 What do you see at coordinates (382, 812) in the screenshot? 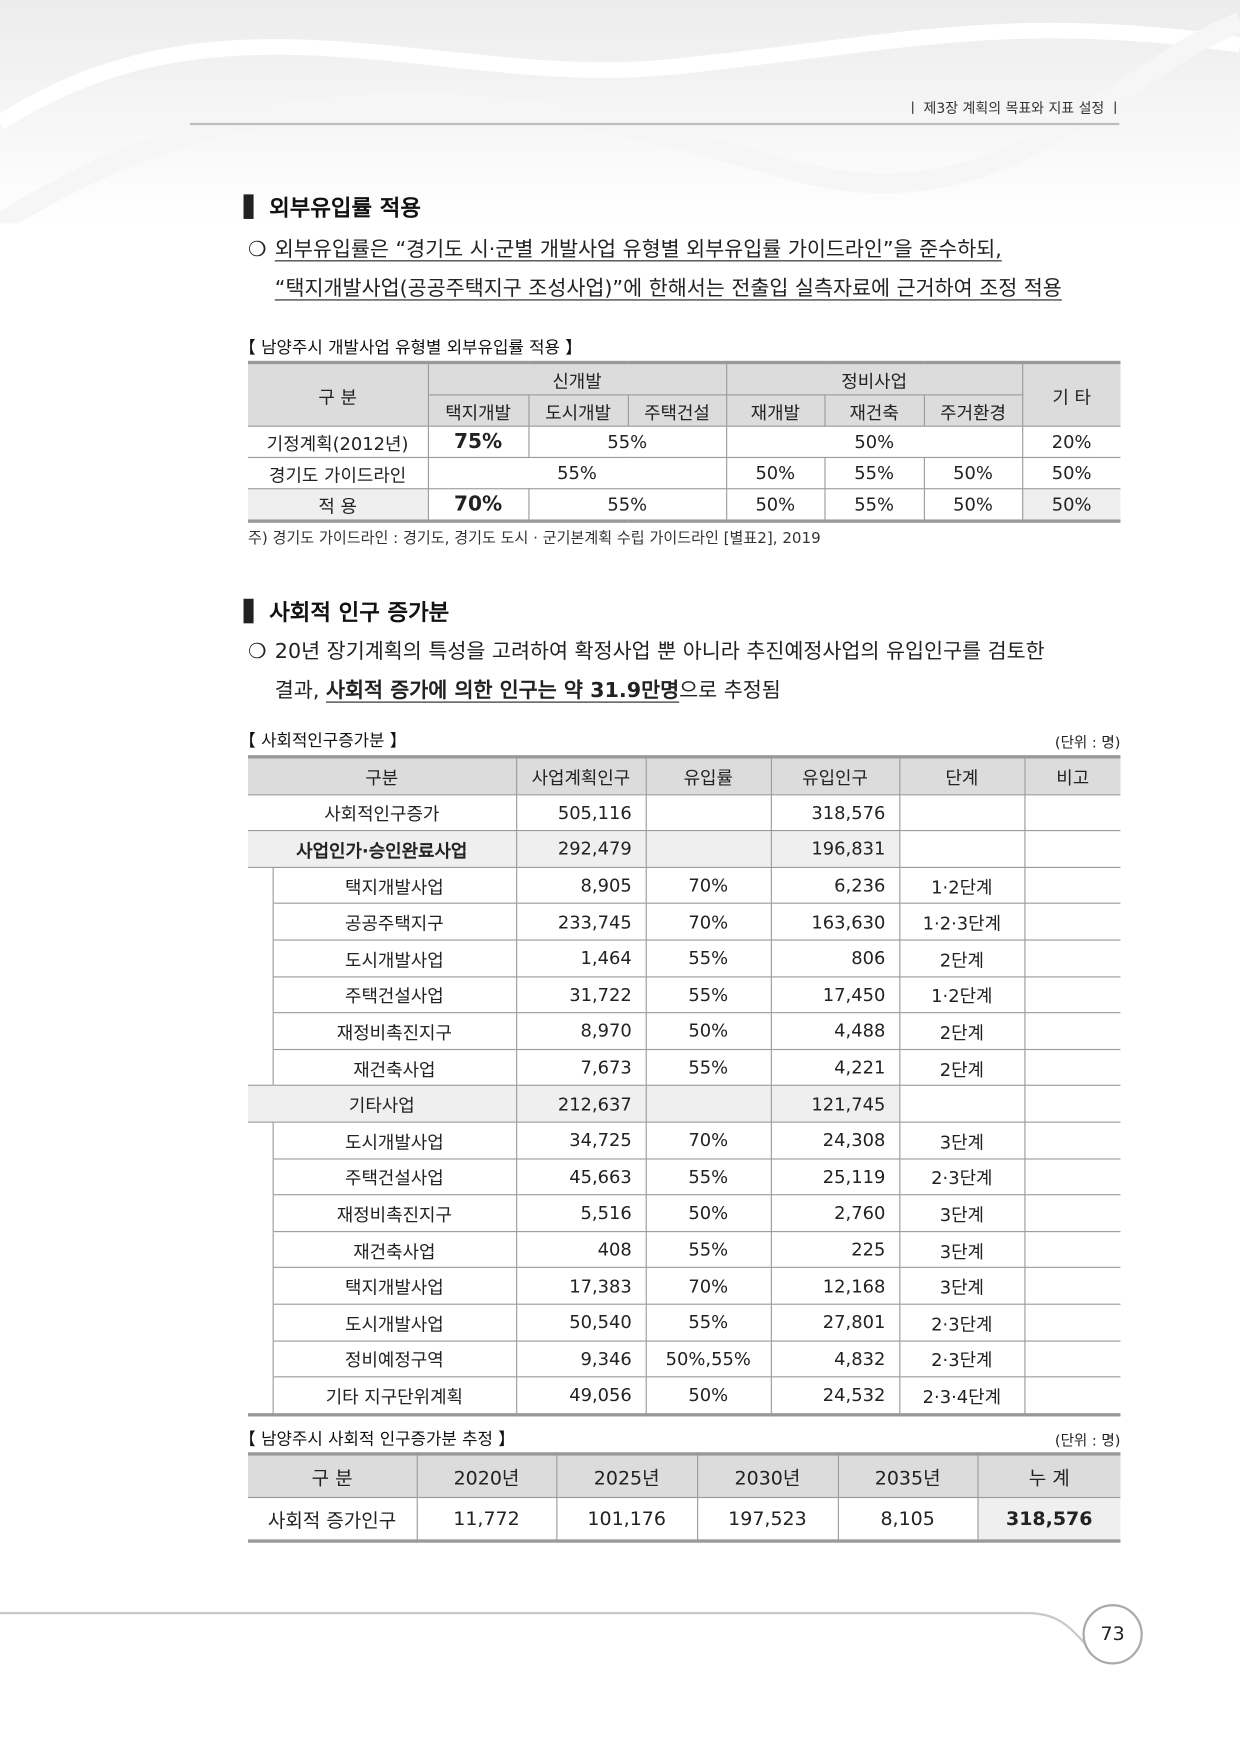
I see `cell: 사회적인구증가` at bounding box center [382, 812].